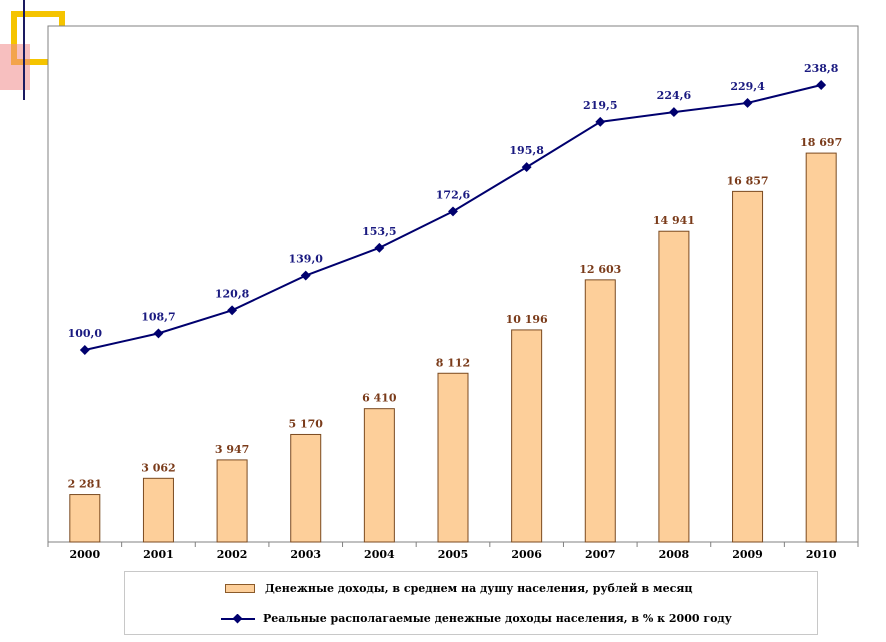 The height and width of the screenshot is (642, 886). Describe the element at coordinates (821, 68) in the screenshot. I see `line-label-2010: 238,8` at that location.